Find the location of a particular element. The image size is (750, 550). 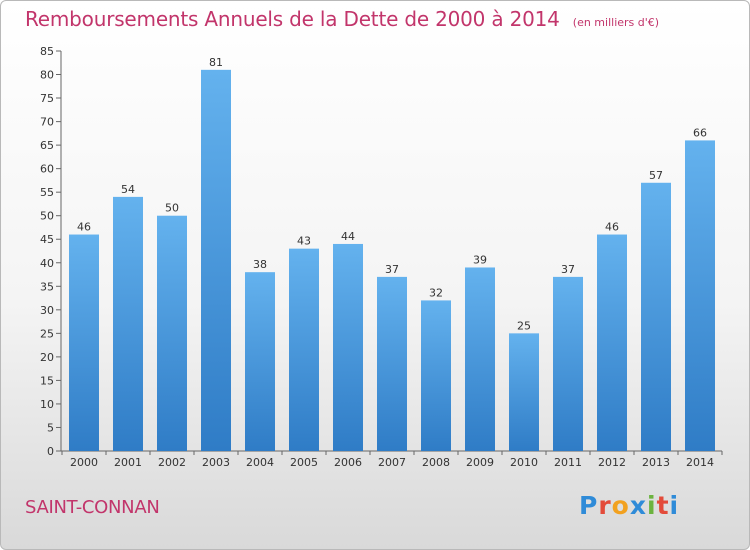

y-tick-label: 20 is located at coordinates (47, 357).